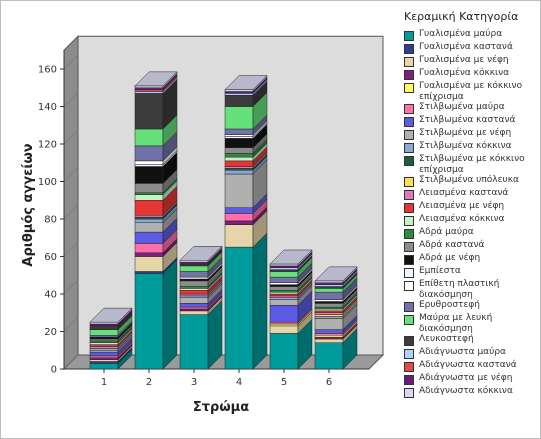  Describe the element at coordinates (194, 382) in the screenshot. I see `x-tick-label: 3` at that location.